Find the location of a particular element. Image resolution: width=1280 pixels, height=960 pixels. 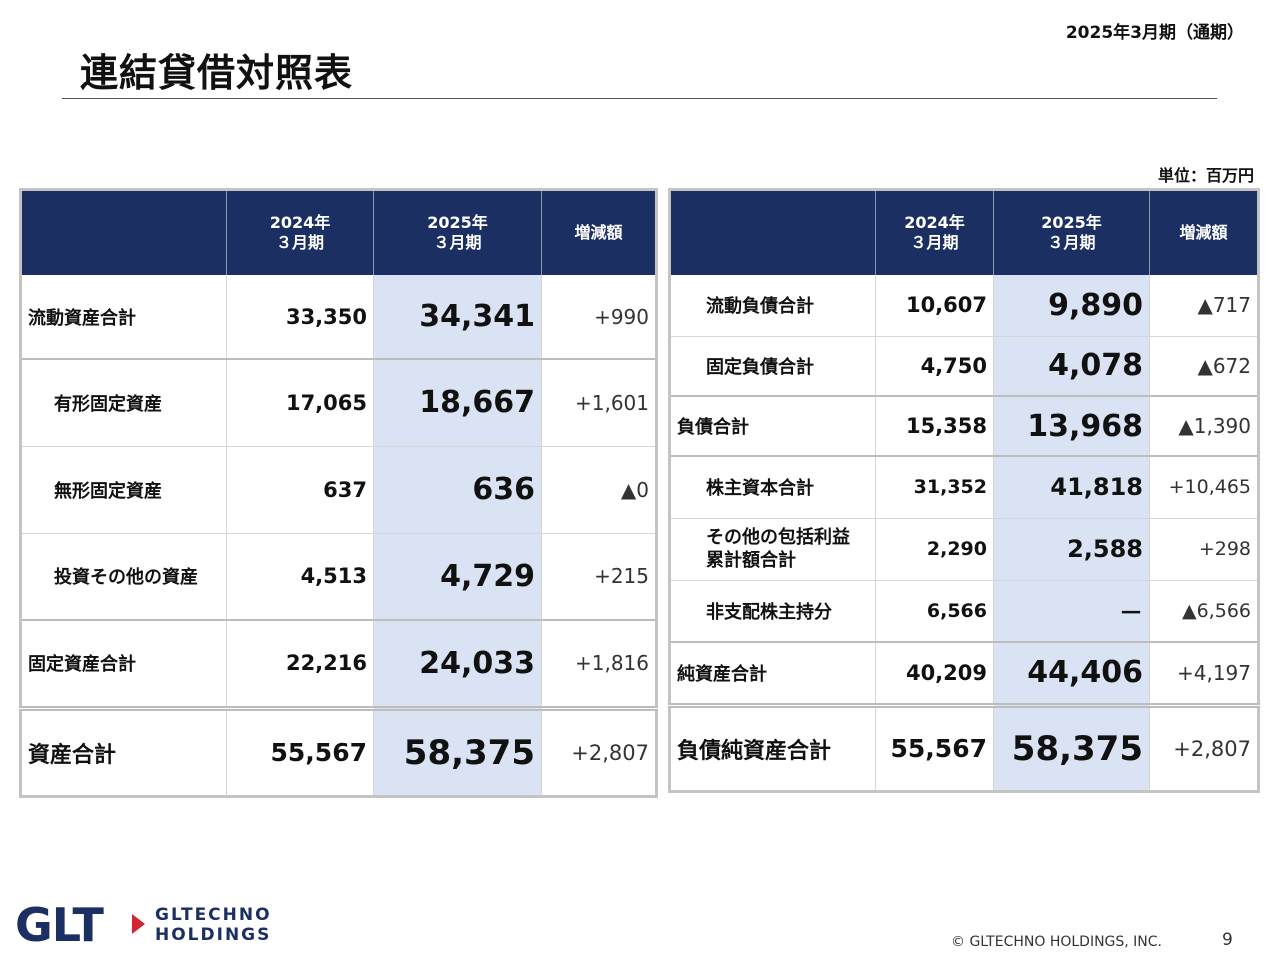

change-value: ▲672 is located at coordinates (1204, 365).